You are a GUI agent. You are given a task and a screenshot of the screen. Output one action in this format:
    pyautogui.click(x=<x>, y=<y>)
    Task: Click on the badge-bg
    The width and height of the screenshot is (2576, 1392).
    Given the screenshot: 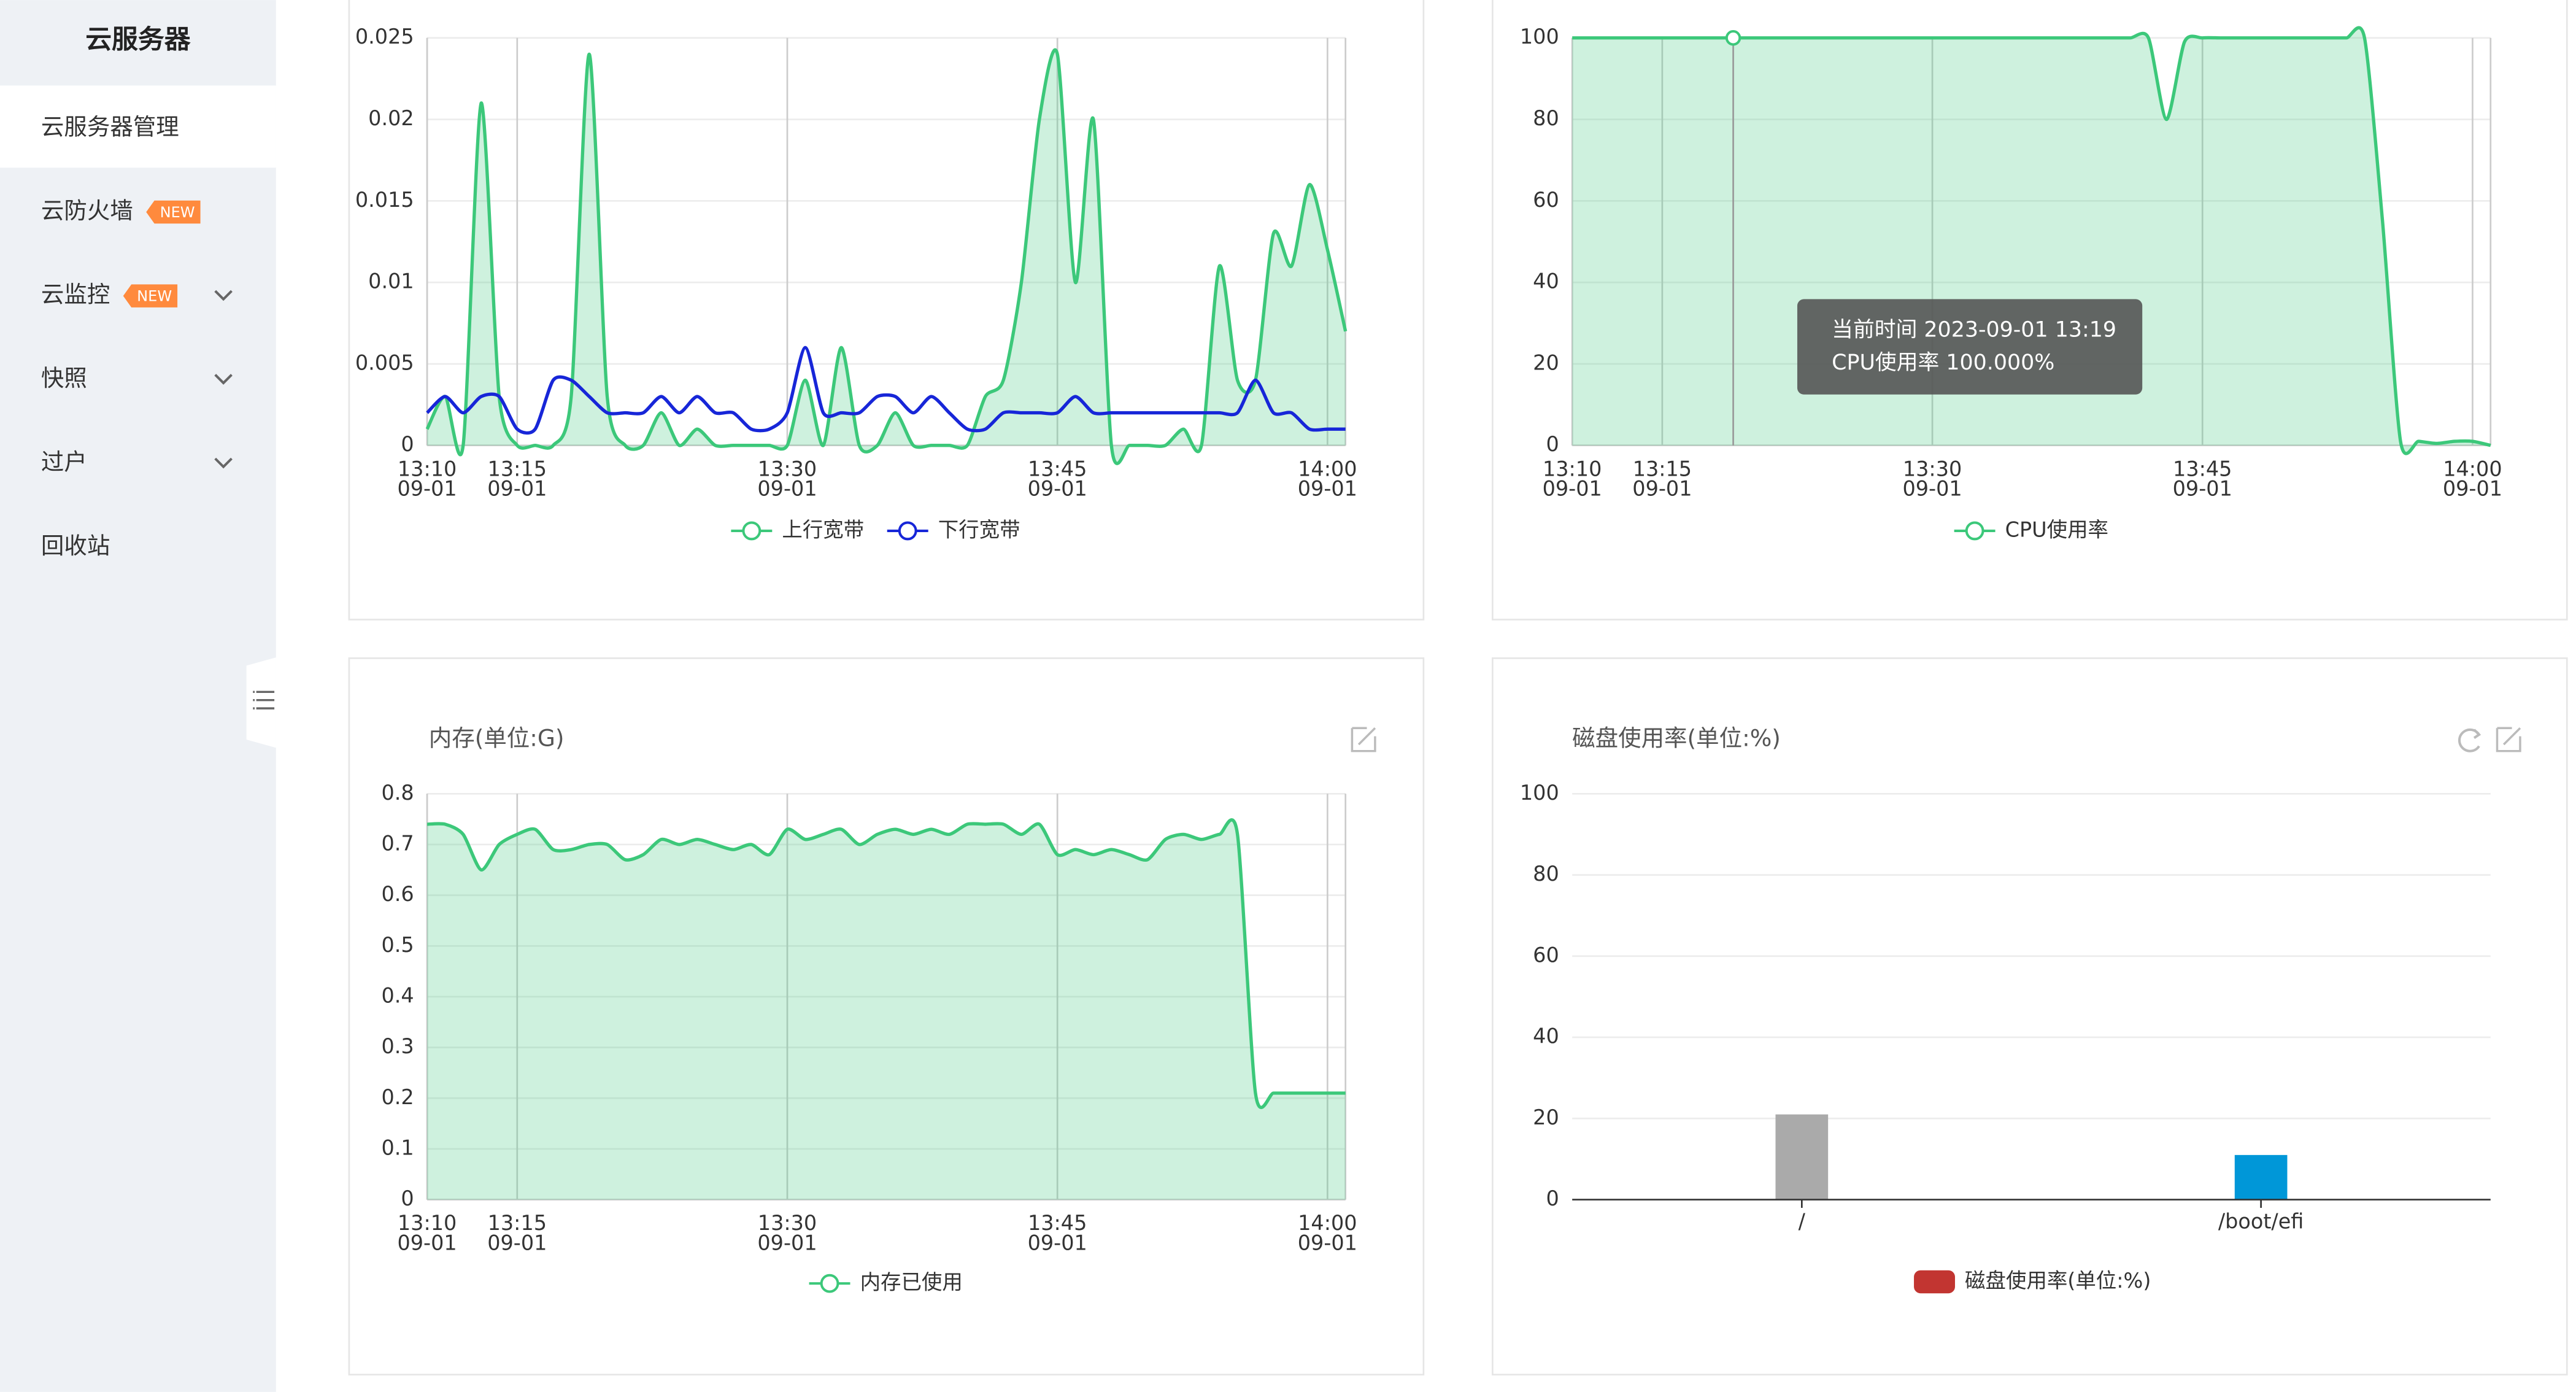 What is the action you would take?
    pyautogui.click(x=150, y=295)
    